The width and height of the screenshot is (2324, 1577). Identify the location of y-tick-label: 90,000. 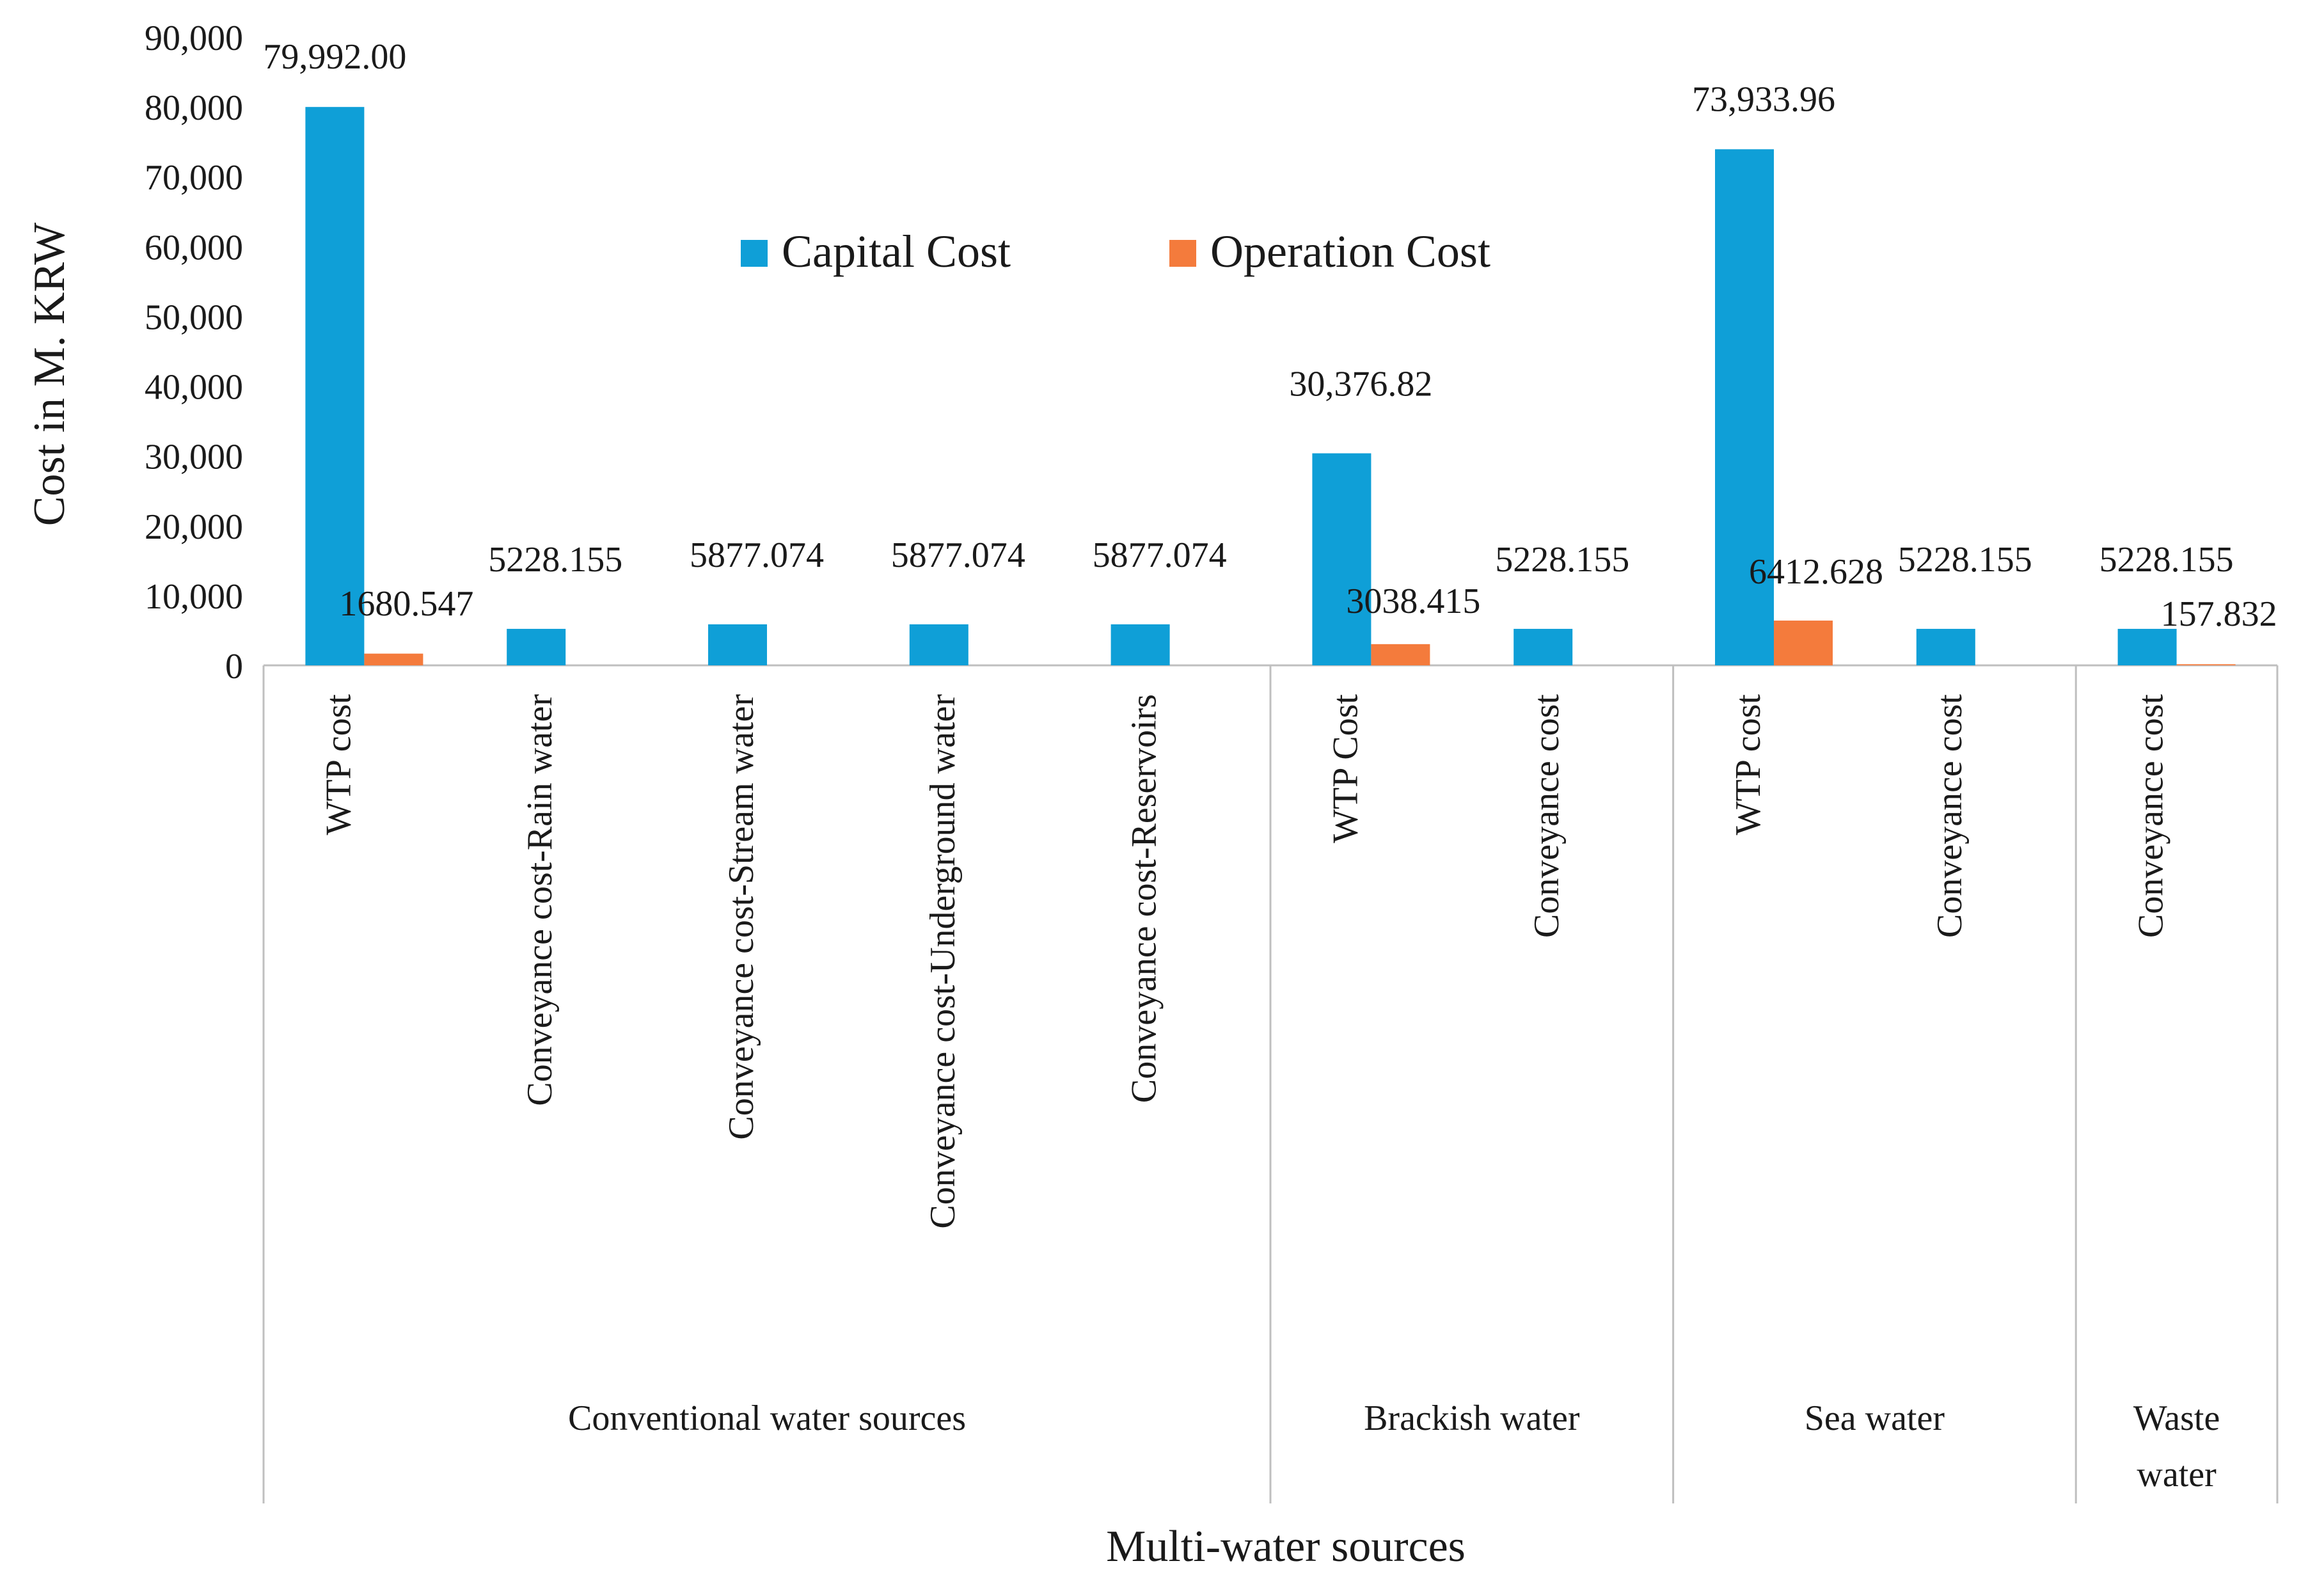
(194, 38).